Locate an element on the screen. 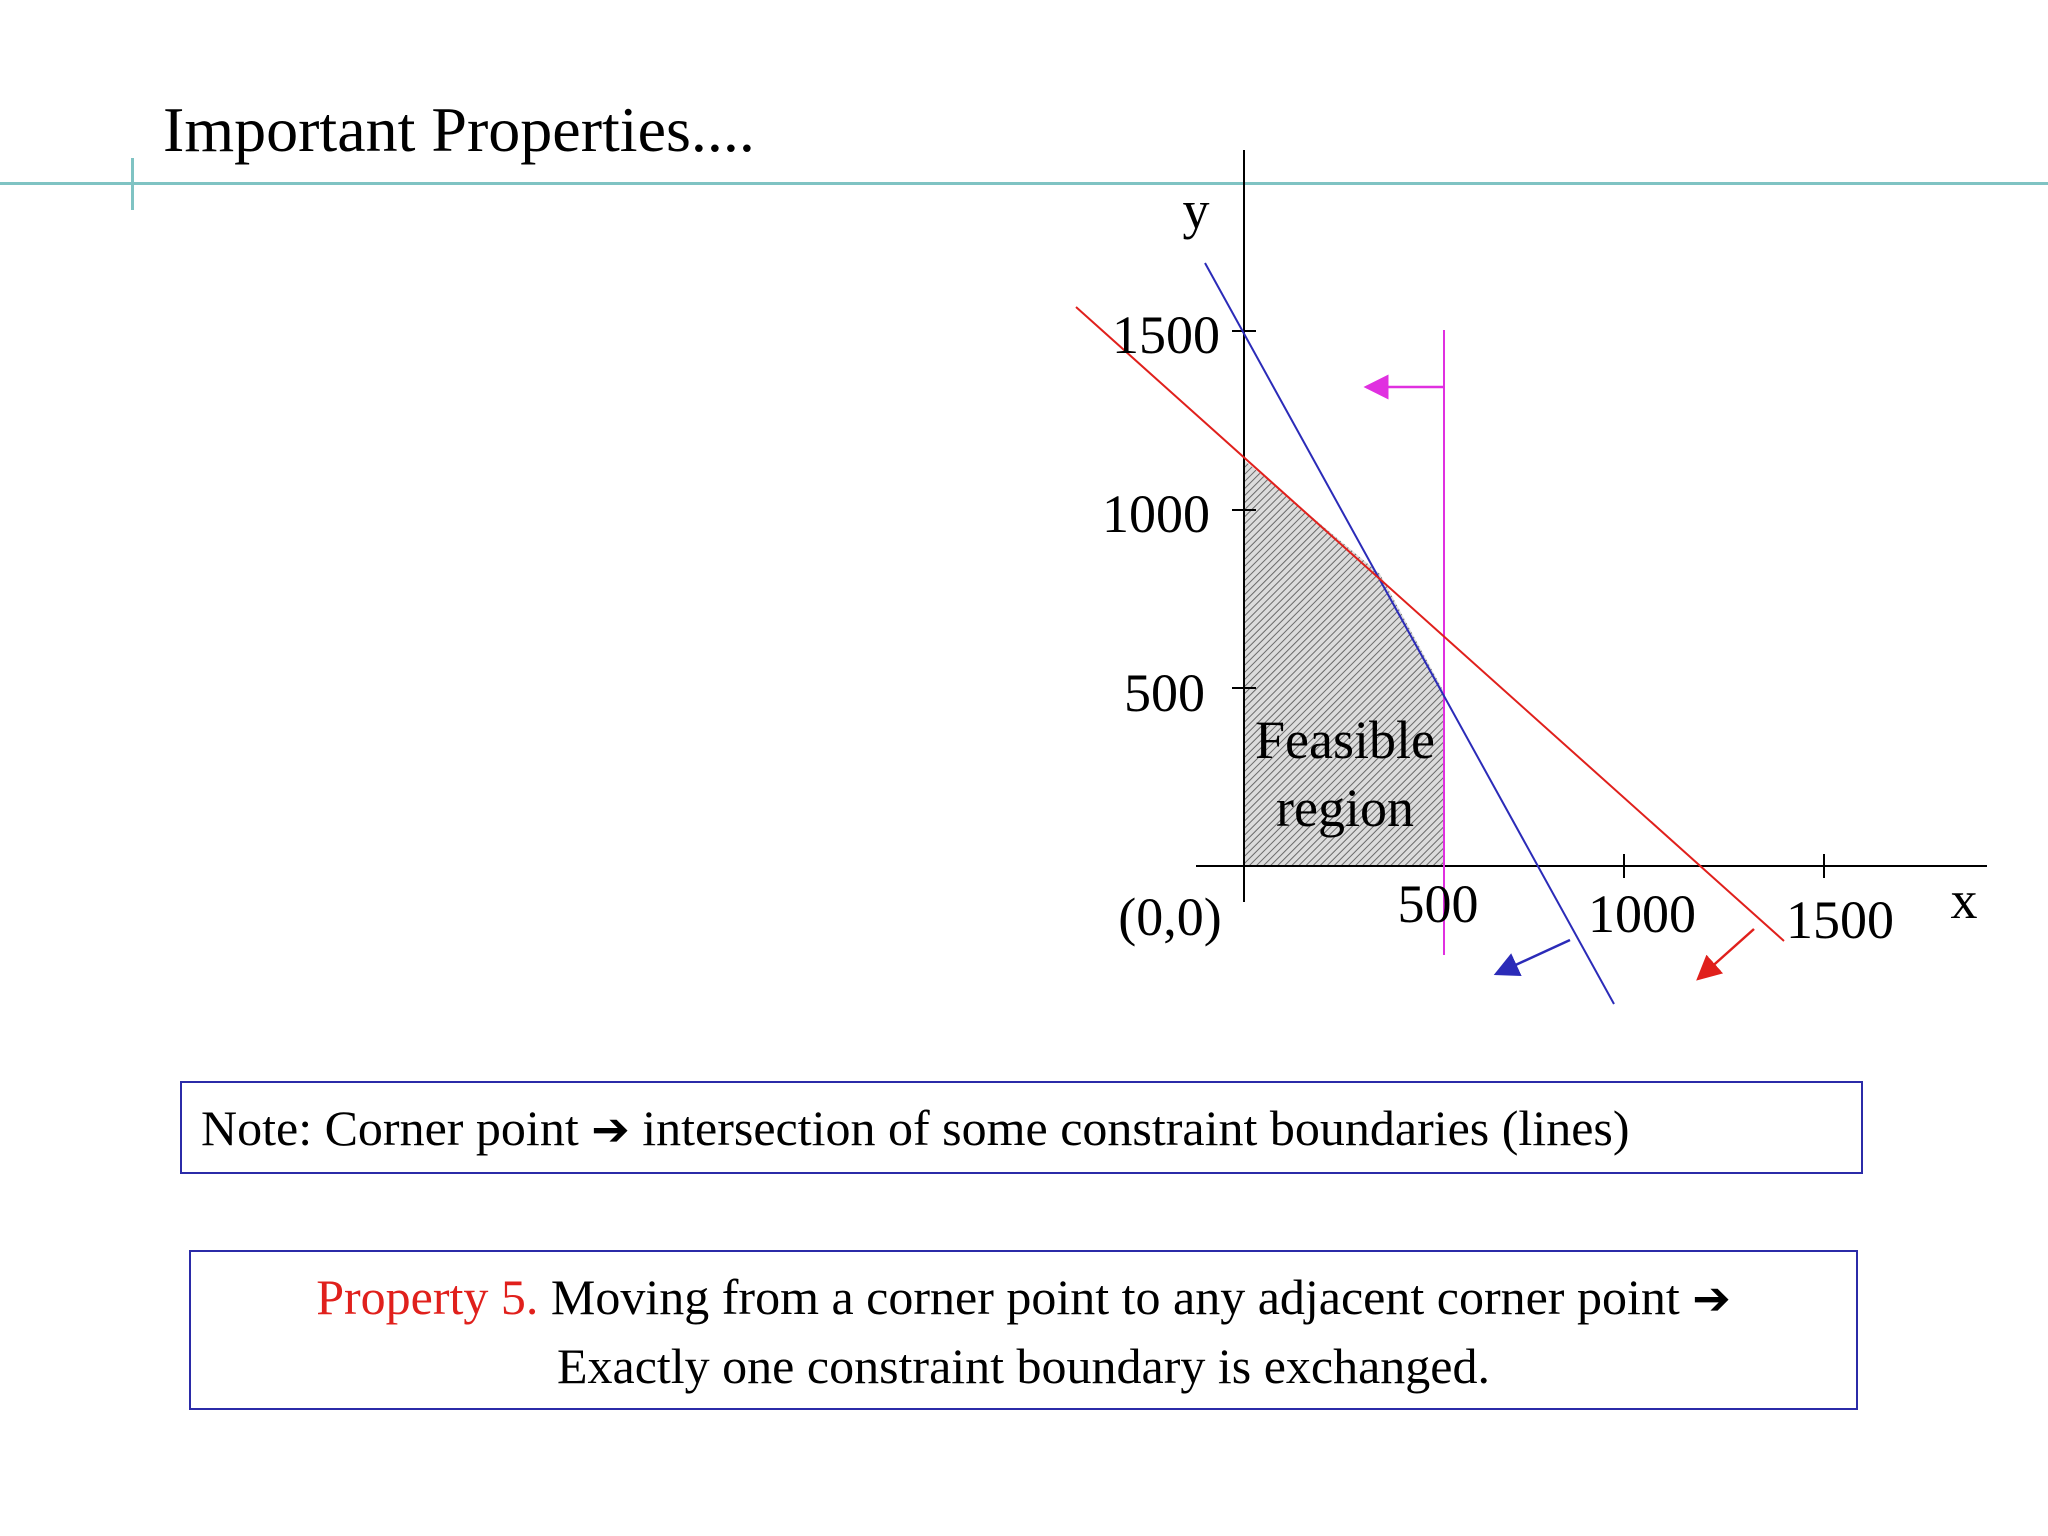 The image size is (2048, 1536). x-tick-label-500: 500 is located at coordinates (1438, 904).